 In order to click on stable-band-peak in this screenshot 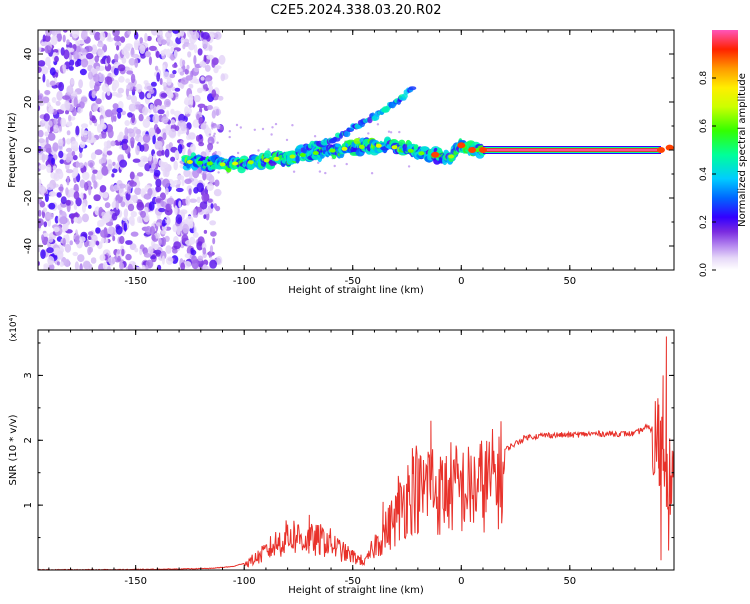, I will do `click(571, 150)`.